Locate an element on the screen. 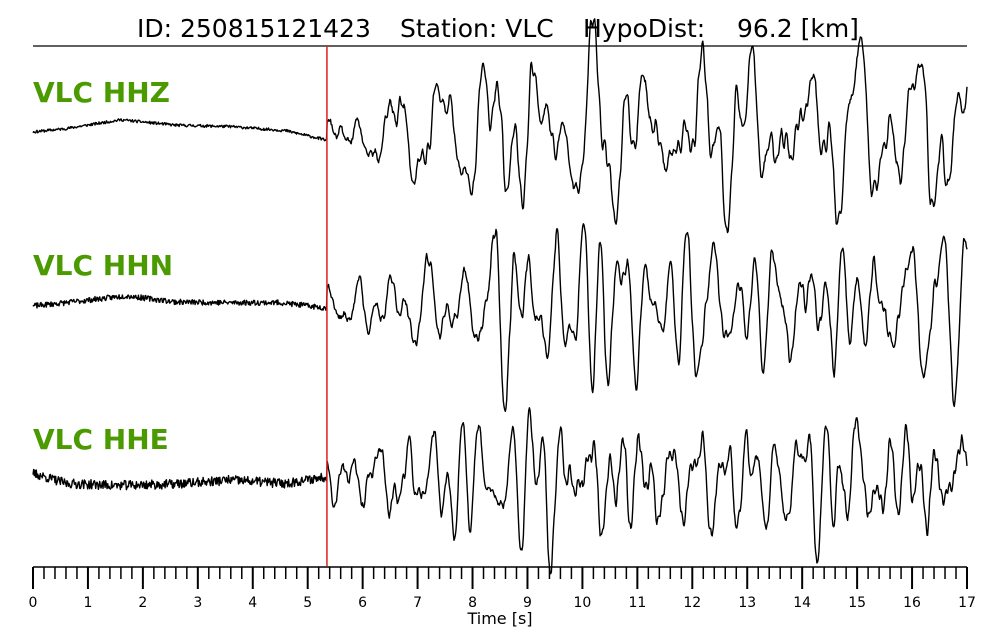 The image size is (1000, 640). title-hypodist: HypoDist: 96.2 [km] is located at coordinates (721, 28).